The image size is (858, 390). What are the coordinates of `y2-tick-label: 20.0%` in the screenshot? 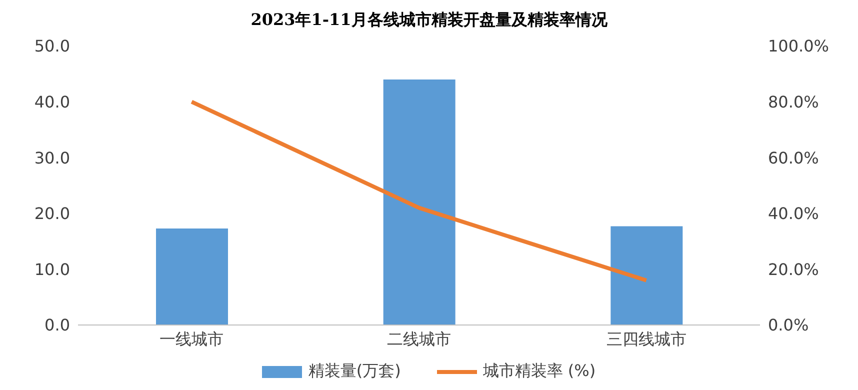 It's located at (793, 269).